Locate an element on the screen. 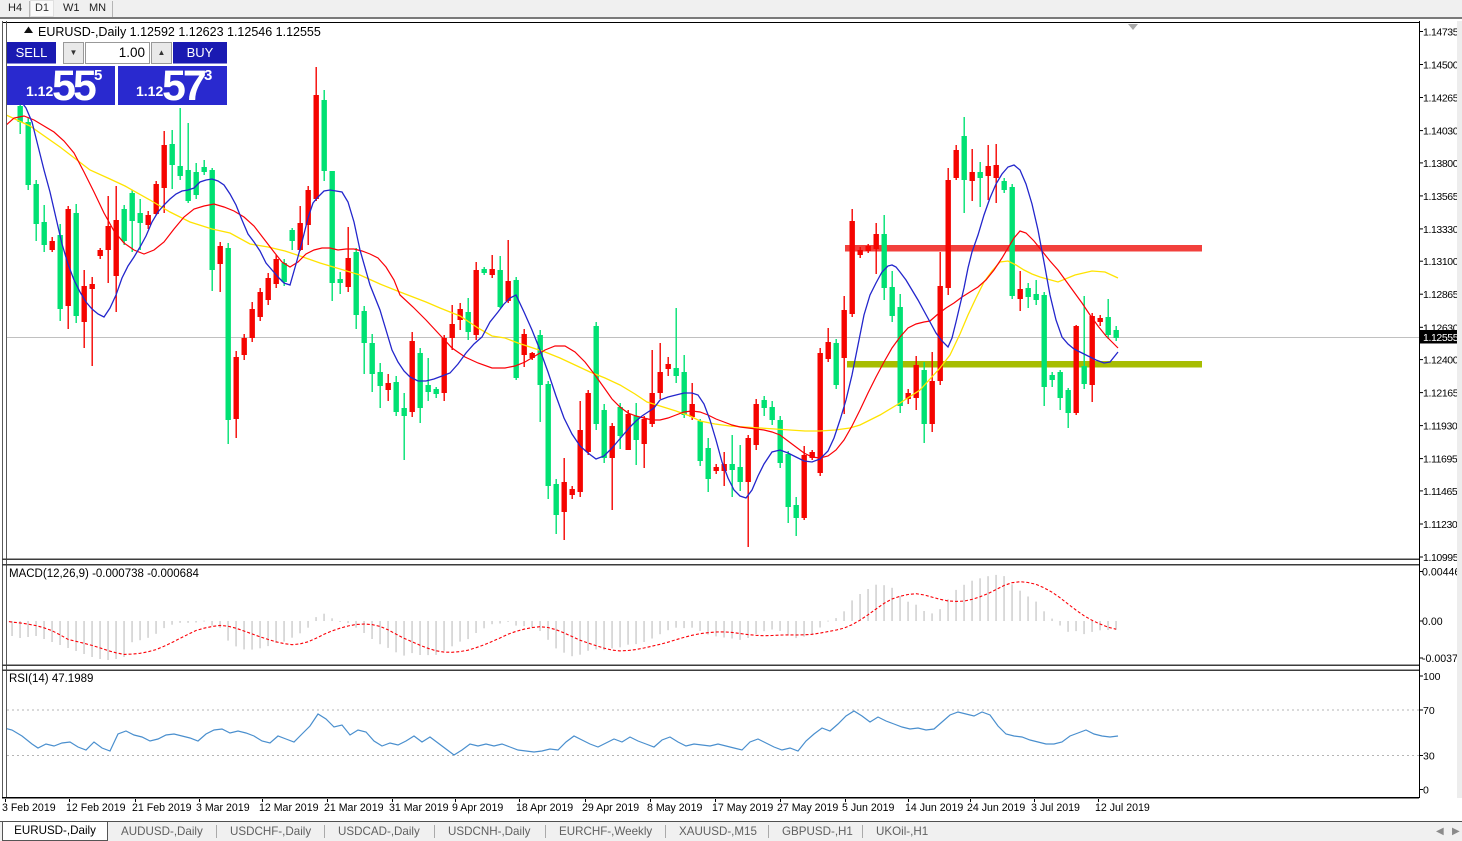 This screenshot has width=1462, height=841. svg-text: 3 Feb 2019 is located at coordinates (29, 808).